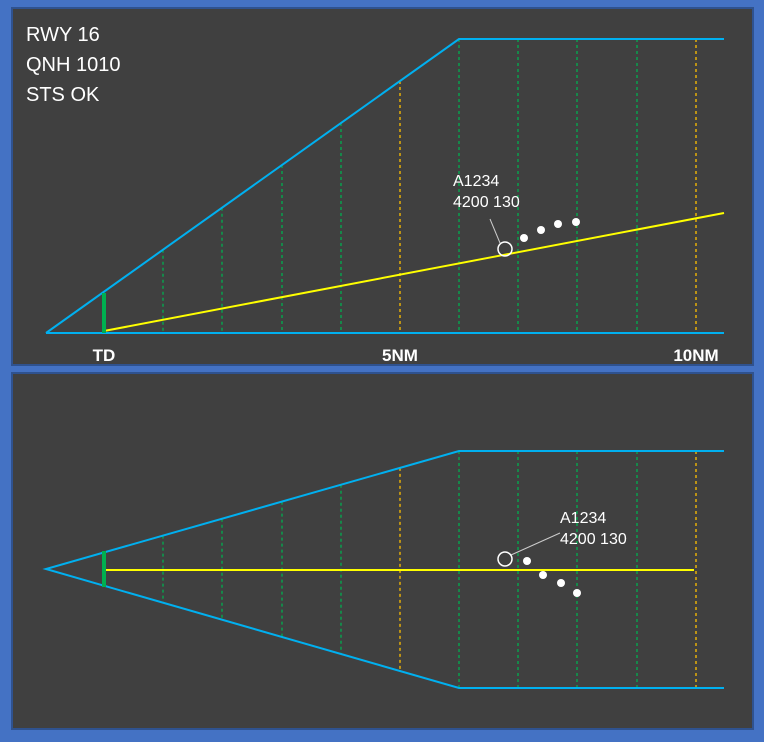 This screenshot has height=742, width=764. Describe the element at coordinates (63, 35) in the screenshot. I see `runway-label: RWY 16` at that location.